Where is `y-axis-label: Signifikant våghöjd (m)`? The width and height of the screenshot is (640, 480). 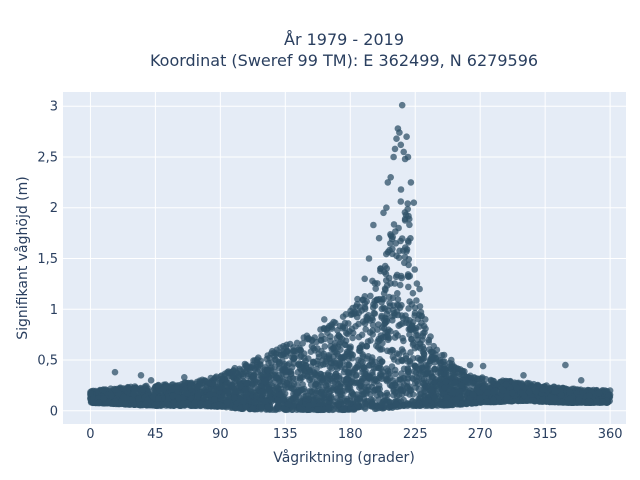
y-axis-label: Signifikant våghöjd (m) is located at coordinates (22, 257).